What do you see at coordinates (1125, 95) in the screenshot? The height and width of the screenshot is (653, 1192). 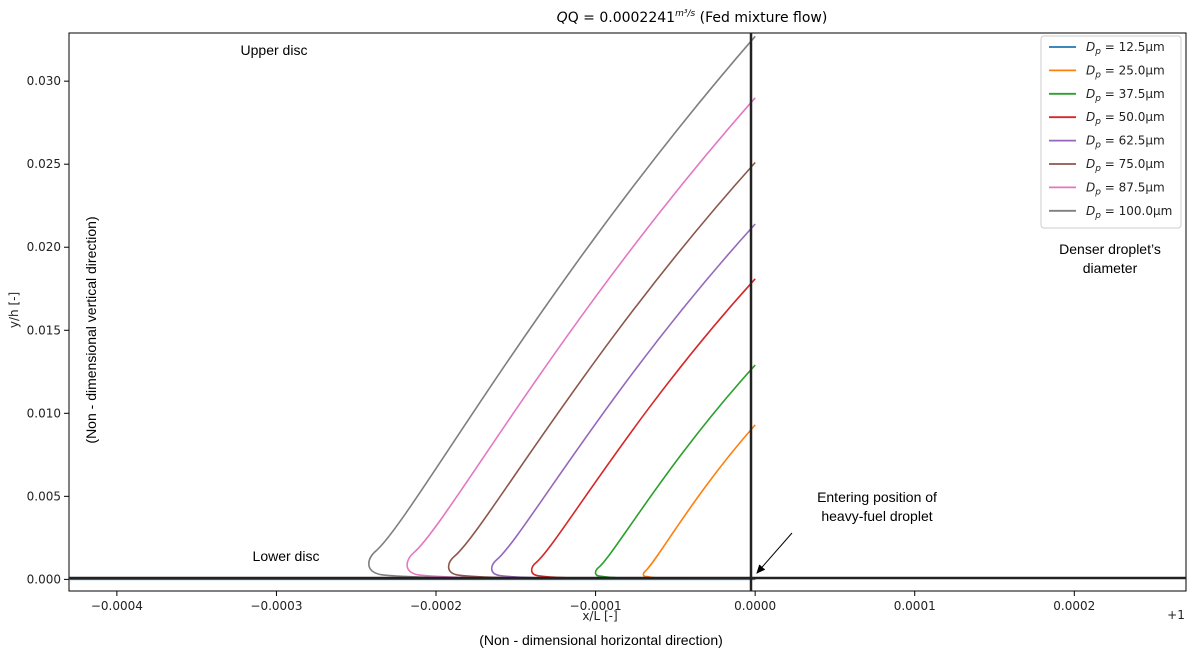 I see `legend-label: Dp = 37.5μm` at bounding box center [1125, 95].